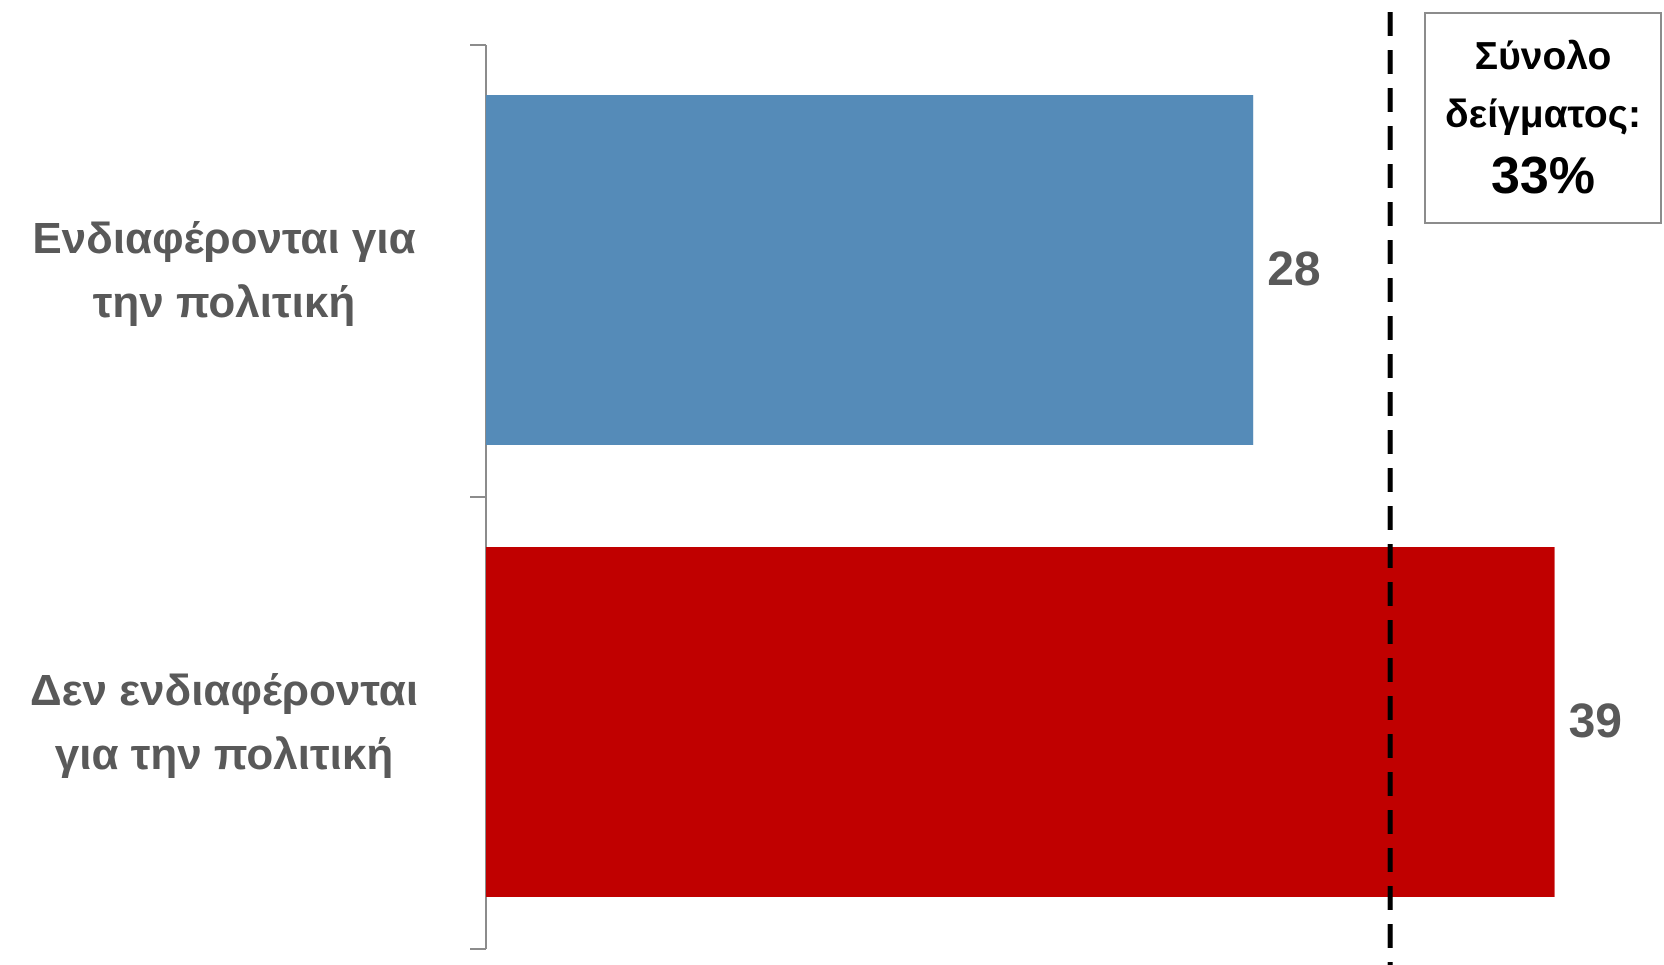  I want to click on reference-annotation-box: Σύνολο δείγματος: 33%, so click(1543, 118).